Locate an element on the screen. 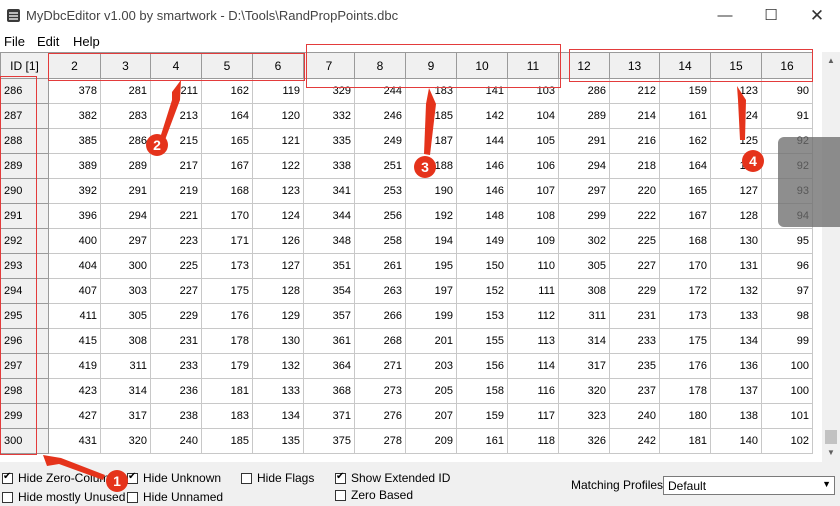  row-id-cell: 299 is located at coordinates (24, 416).